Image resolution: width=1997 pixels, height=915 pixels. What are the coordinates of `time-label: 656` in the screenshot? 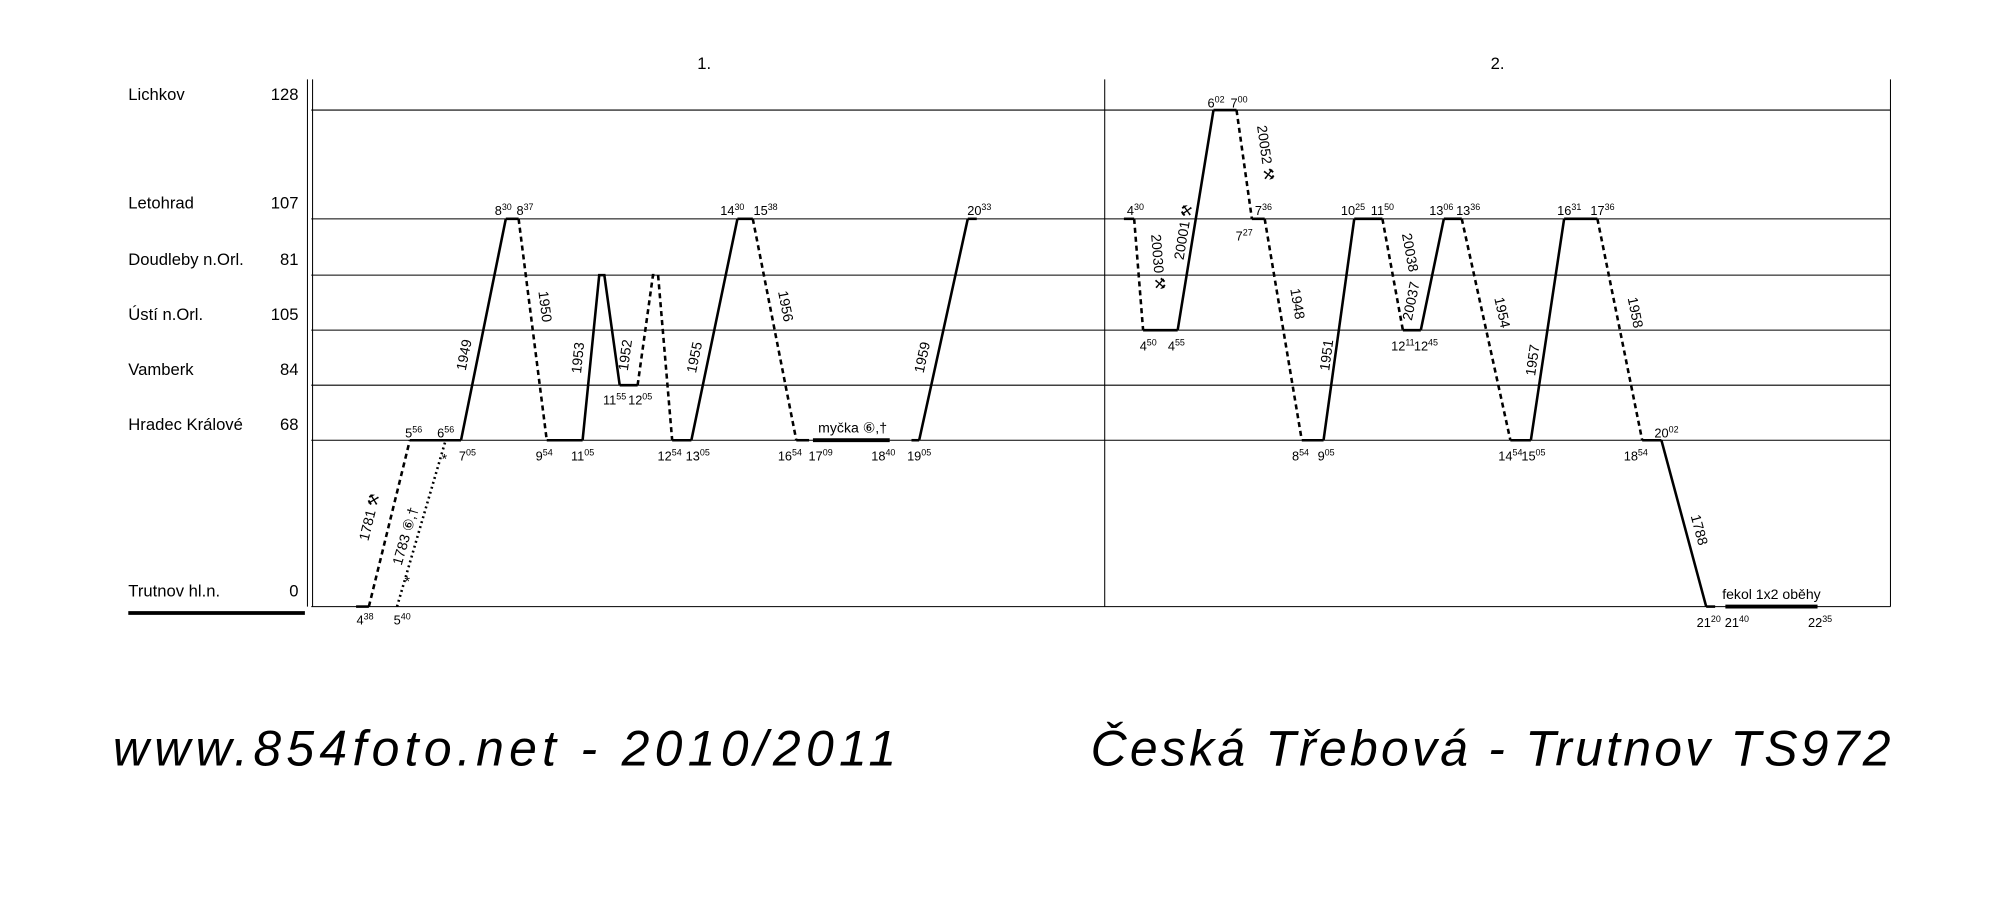 It's located at (445, 433).